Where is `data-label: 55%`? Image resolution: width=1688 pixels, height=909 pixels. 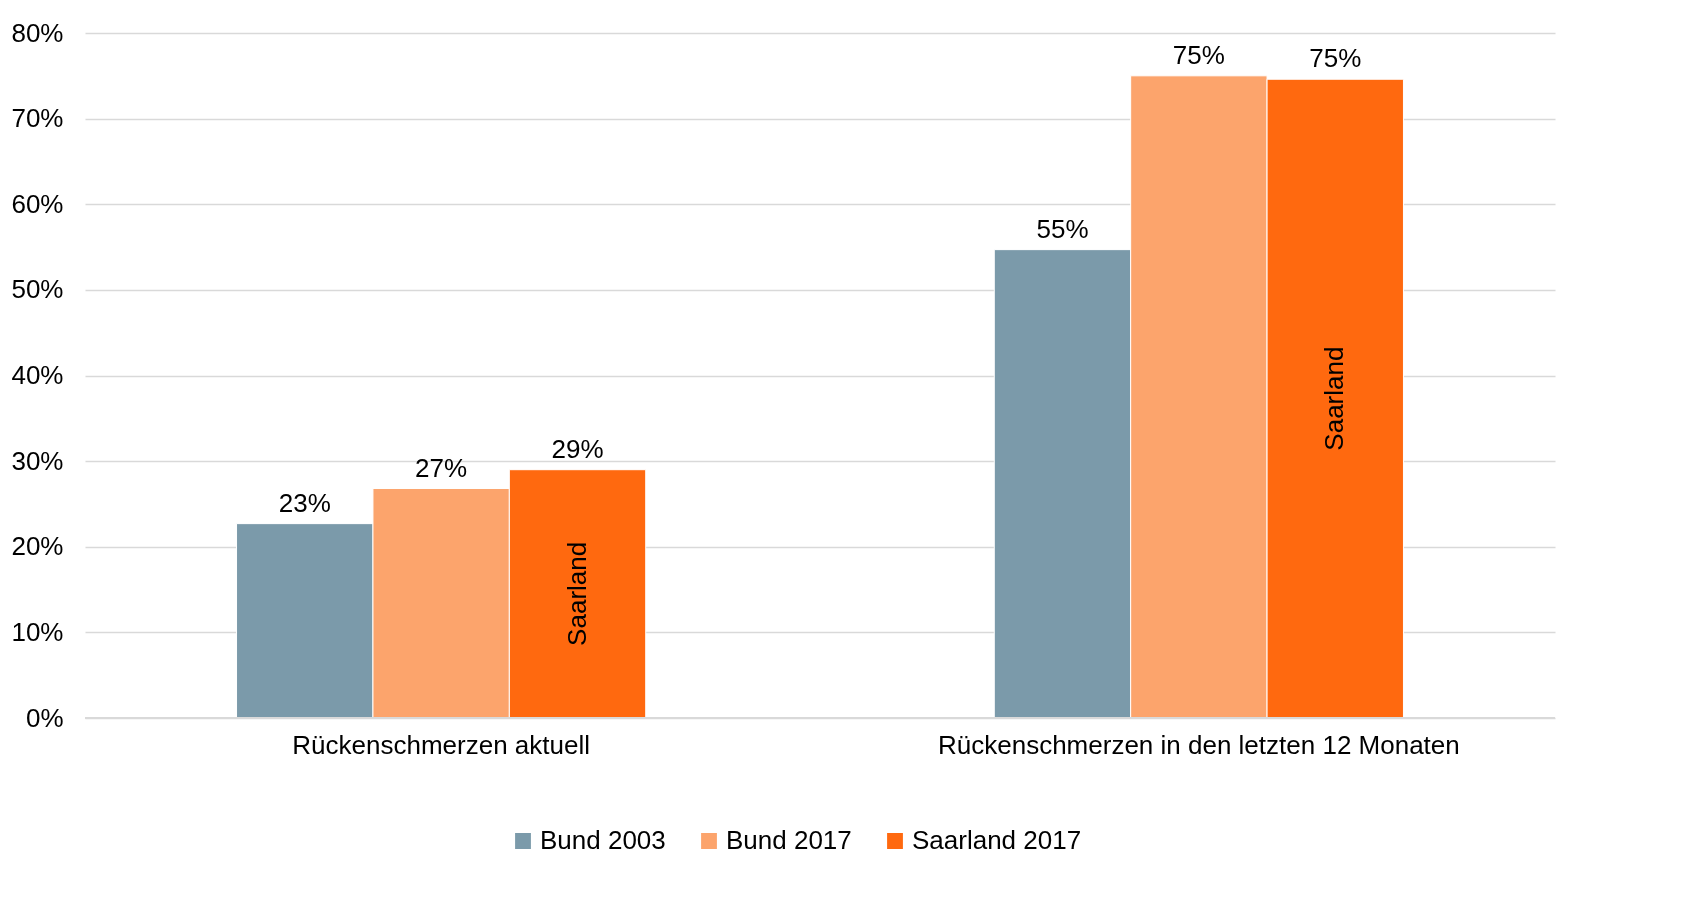 data-label: 55% is located at coordinates (1062, 228).